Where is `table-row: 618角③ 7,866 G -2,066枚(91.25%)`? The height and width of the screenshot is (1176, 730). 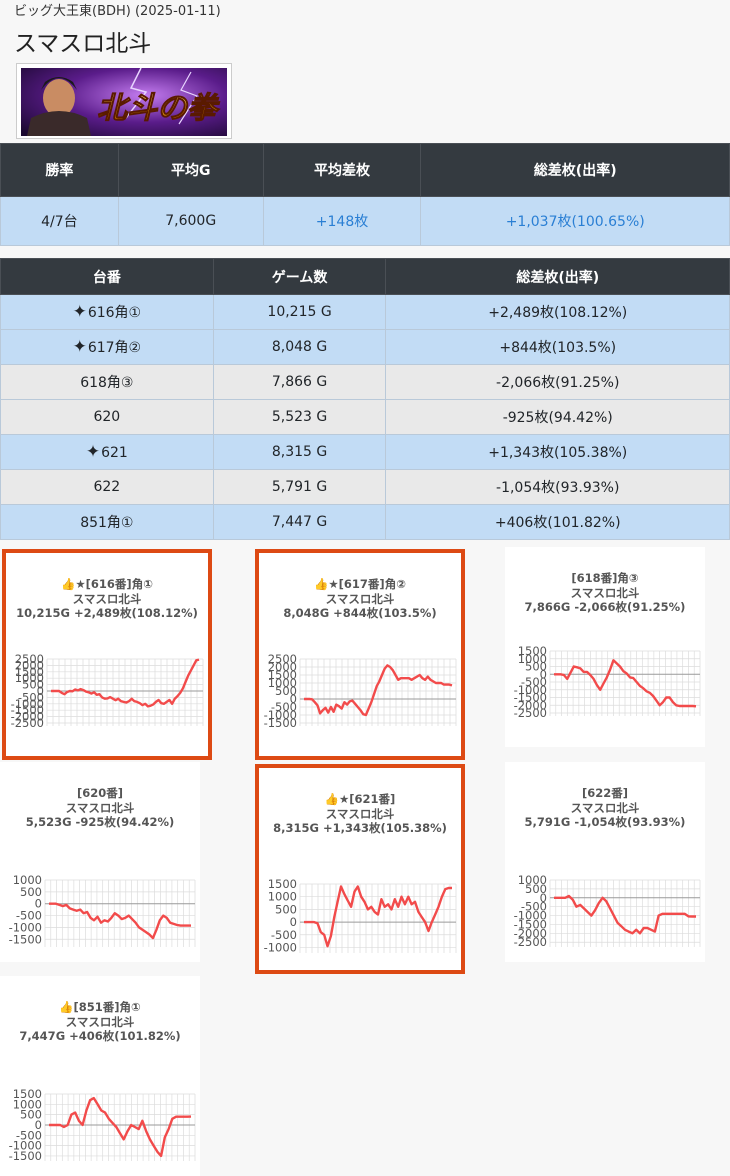 table-row: 618角③ 7,866 G -2,066枚(91.25%) is located at coordinates (365, 382).